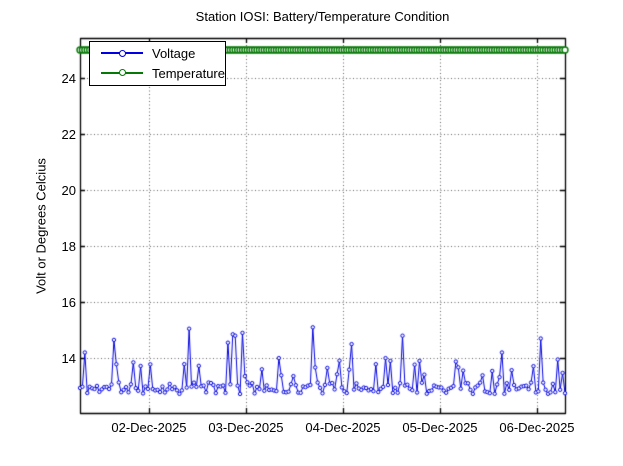 This screenshot has height=466, width=623. Describe the element at coordinates (68, 78) in the screenshot. I see `y-tick-label: 24` at that location.